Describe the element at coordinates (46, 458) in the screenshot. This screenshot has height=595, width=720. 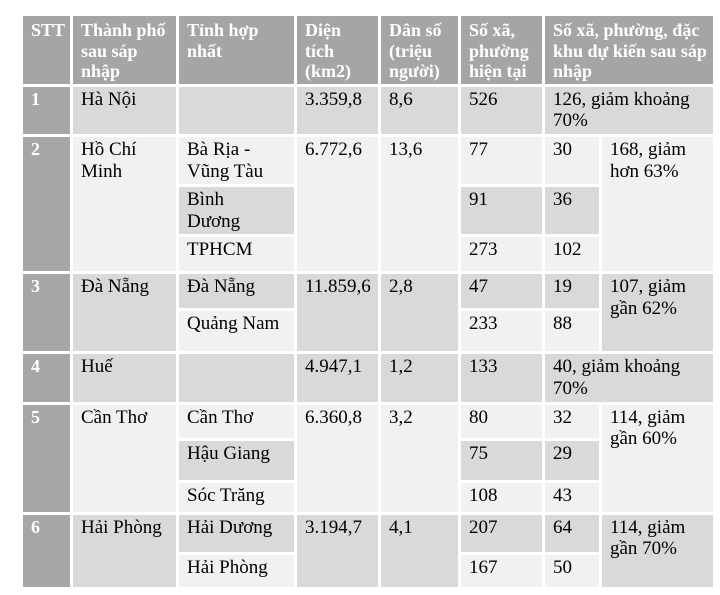
I see `cell-stt: 5` at that location.